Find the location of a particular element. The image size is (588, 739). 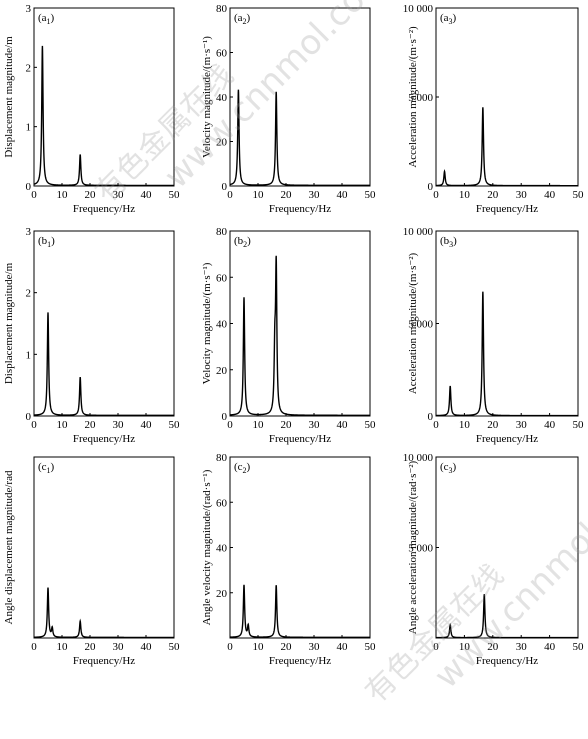

panel-4-xtick-label-20: 20 is located at coordinates (91, 425).